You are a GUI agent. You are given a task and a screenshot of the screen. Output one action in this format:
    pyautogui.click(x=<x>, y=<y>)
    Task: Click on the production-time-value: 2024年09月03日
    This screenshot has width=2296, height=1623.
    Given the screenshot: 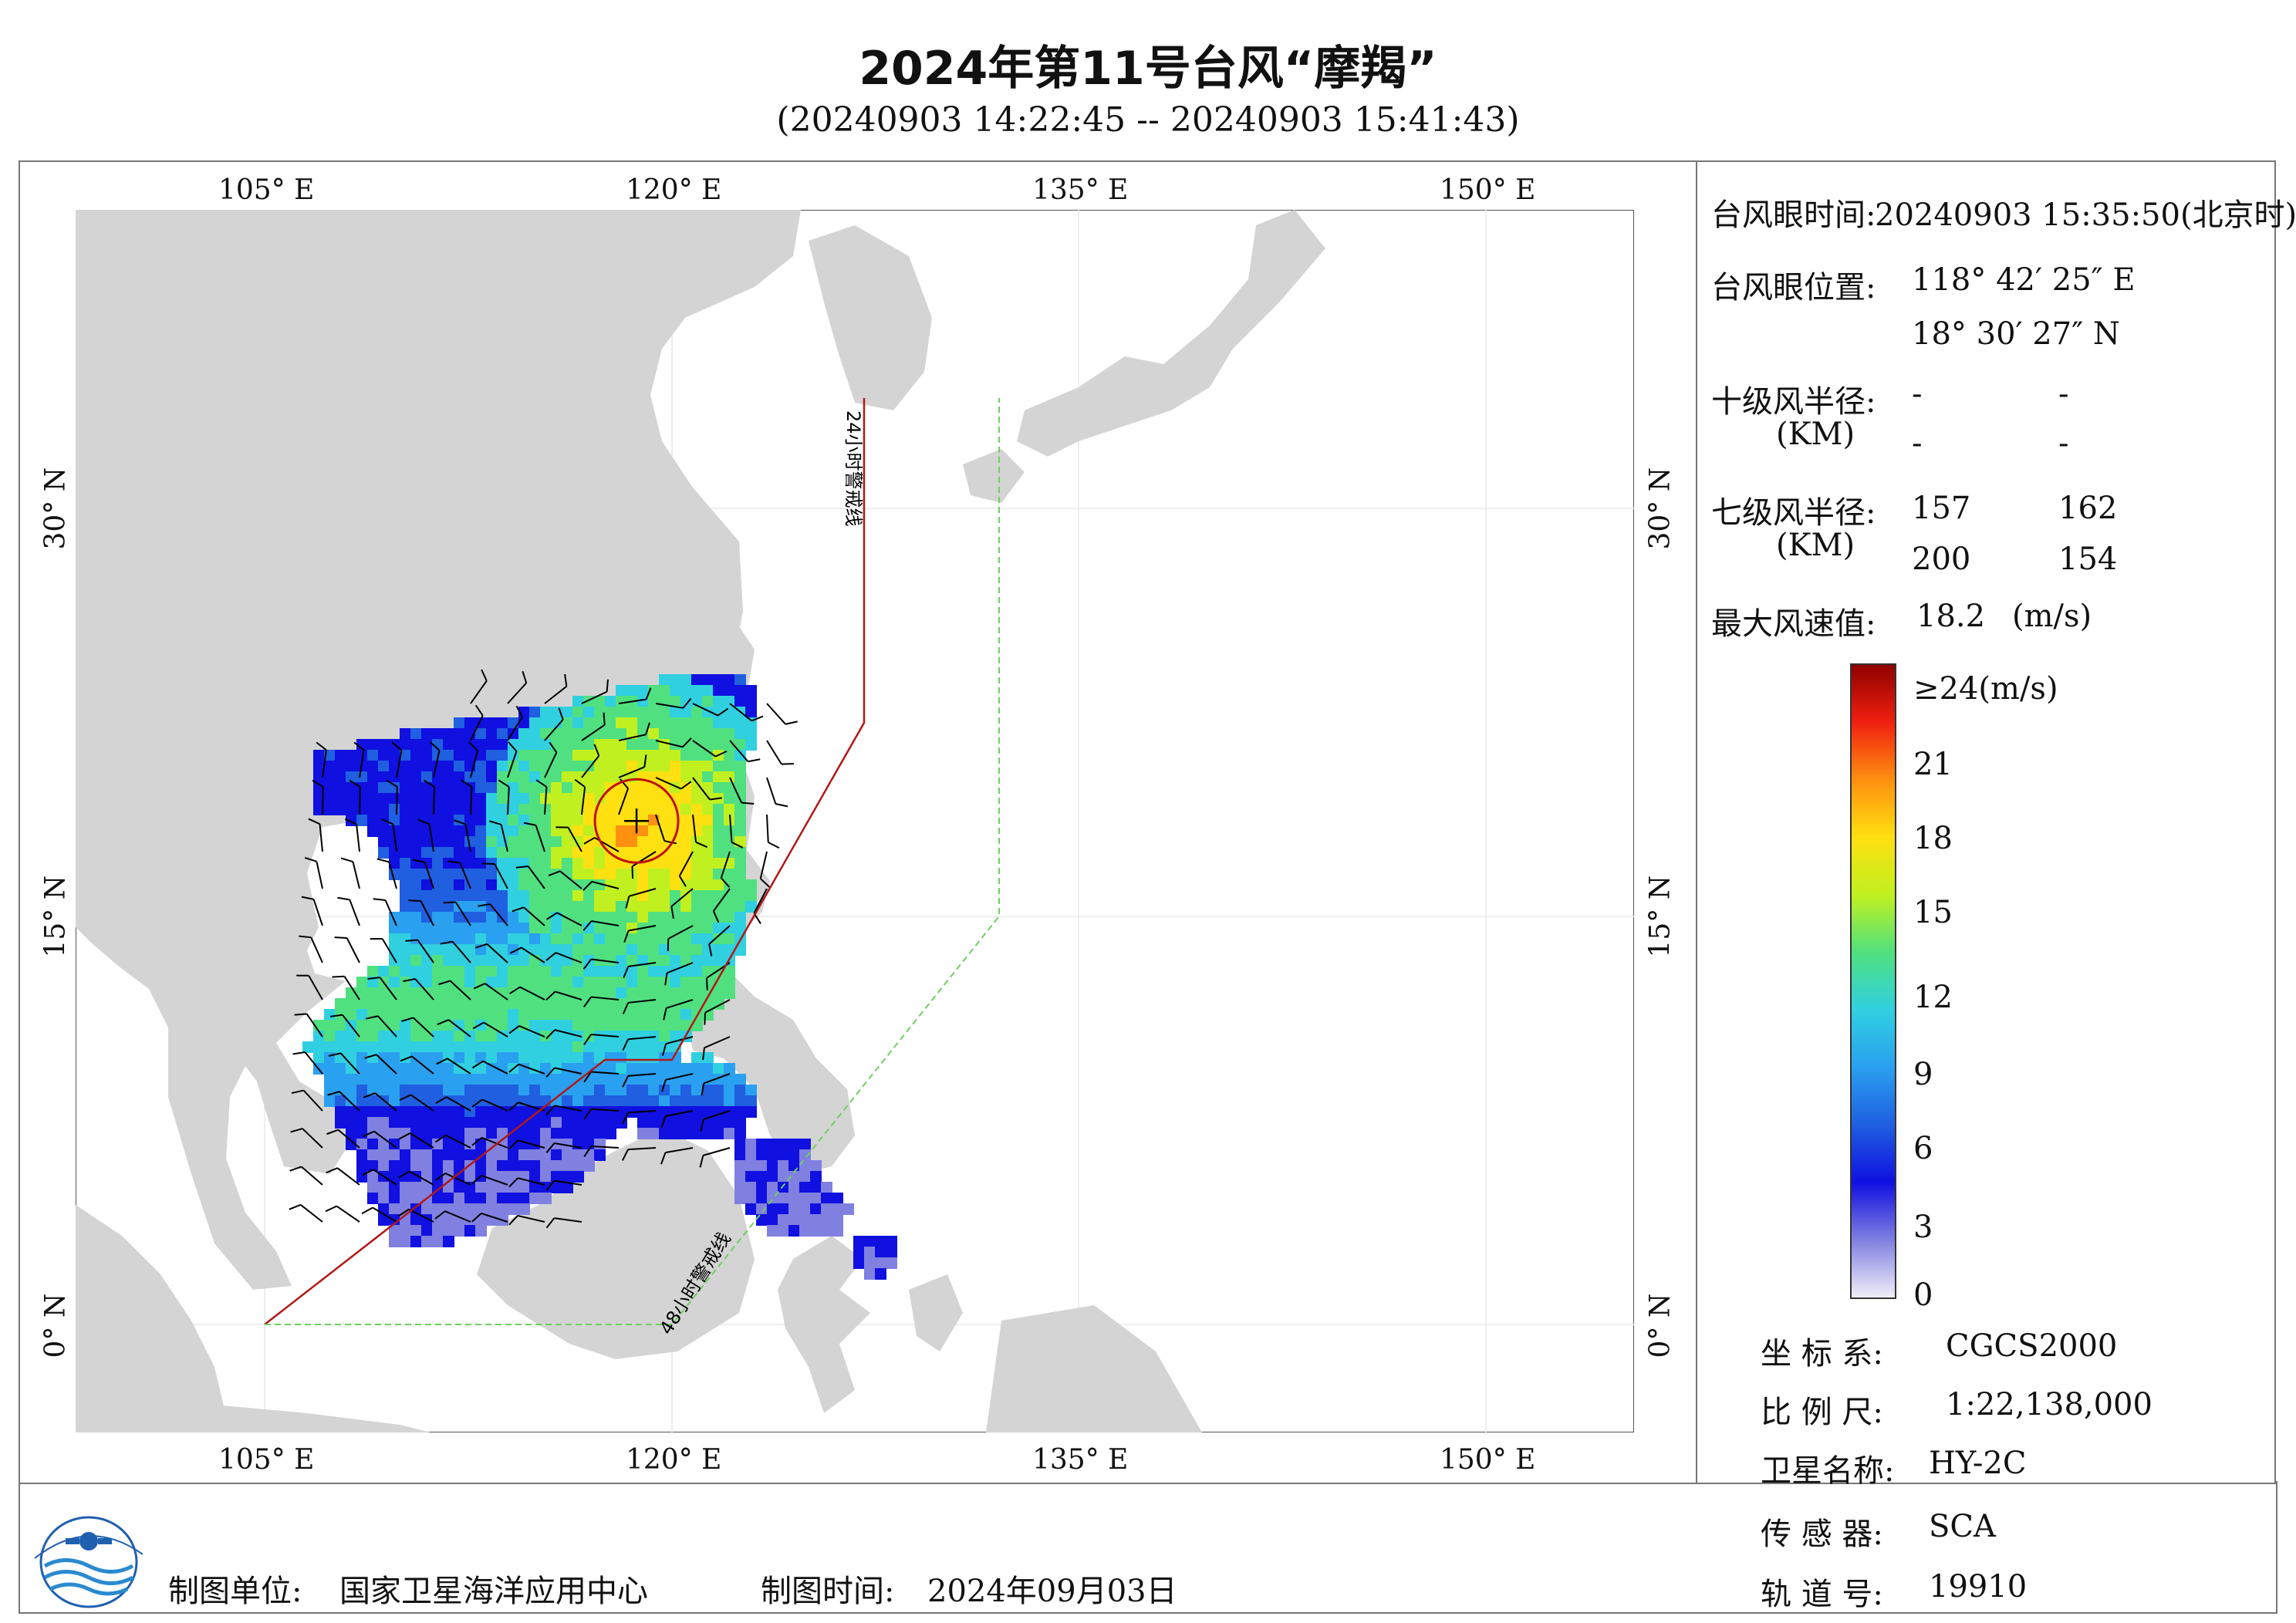 What is the action you would take?
    pyautogui.click(x=1052, y=1591)
    